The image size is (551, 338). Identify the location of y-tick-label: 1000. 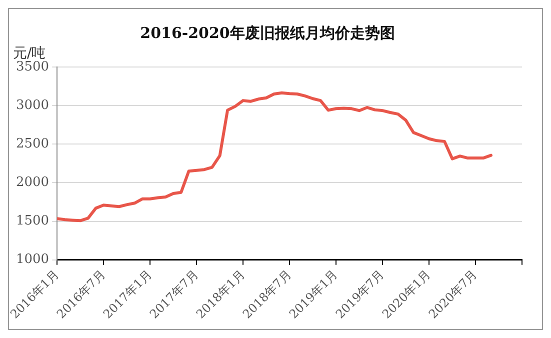
(33, 260).